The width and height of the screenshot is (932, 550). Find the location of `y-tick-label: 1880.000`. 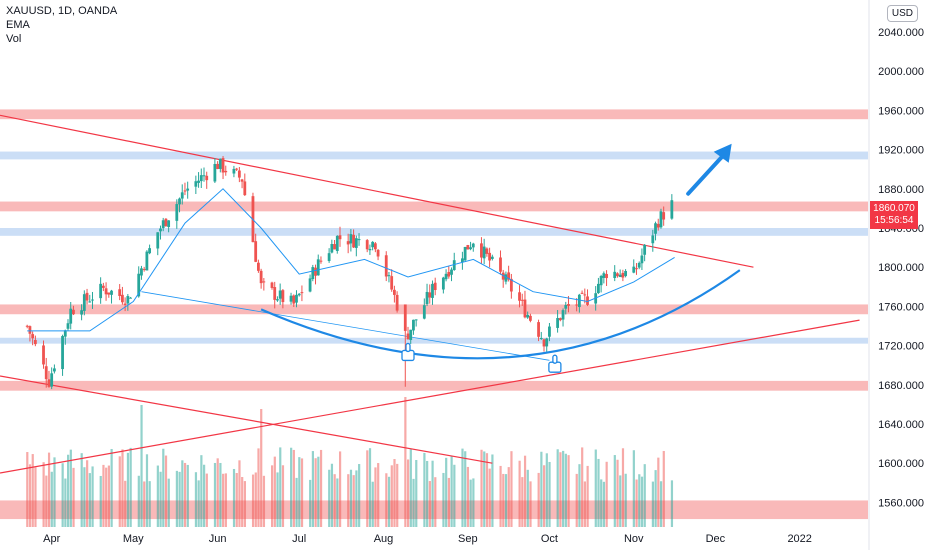

y-tick-label: 1880.000 is located at coordinates (901, 190).